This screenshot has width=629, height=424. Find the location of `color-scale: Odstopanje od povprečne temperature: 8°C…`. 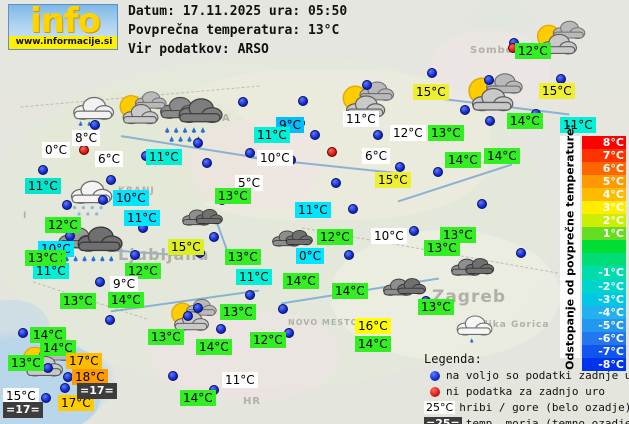

color-scale: Odstopanje od povprečne temperature: 8°C… is located at coordinates (593, 247).